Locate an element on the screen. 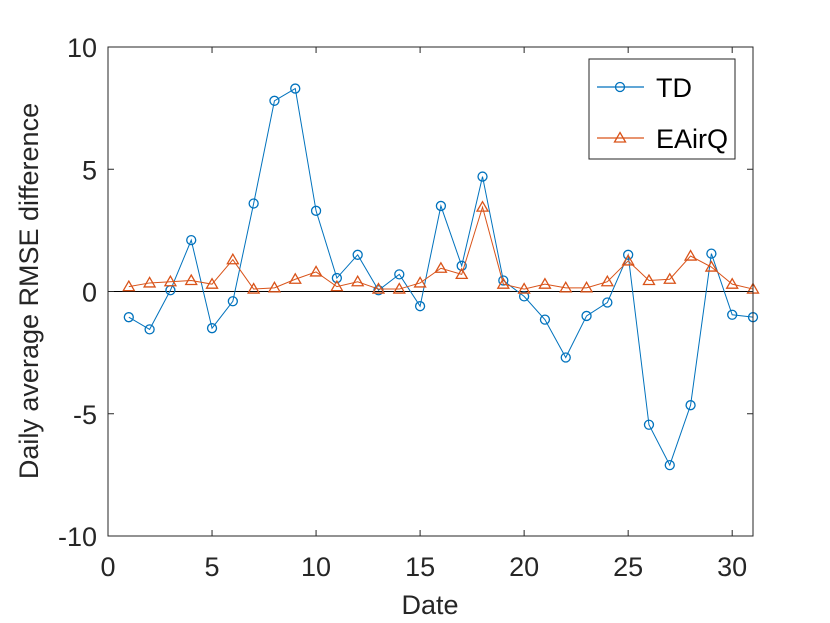  x-tick-label: 25 is located at coordinates (628, 567).